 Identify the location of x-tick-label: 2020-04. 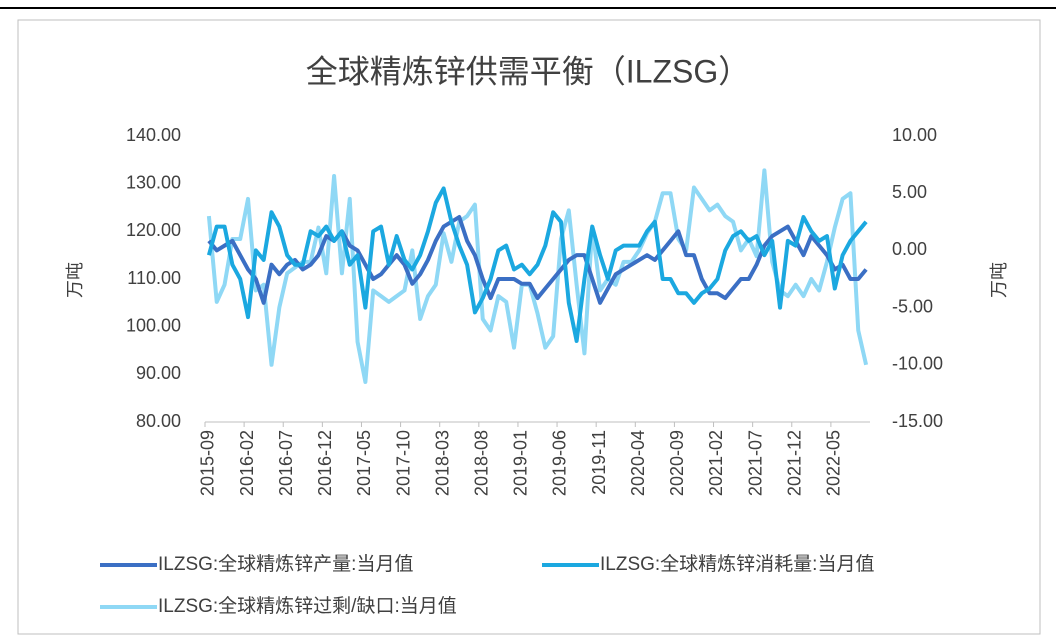
(638, 463).